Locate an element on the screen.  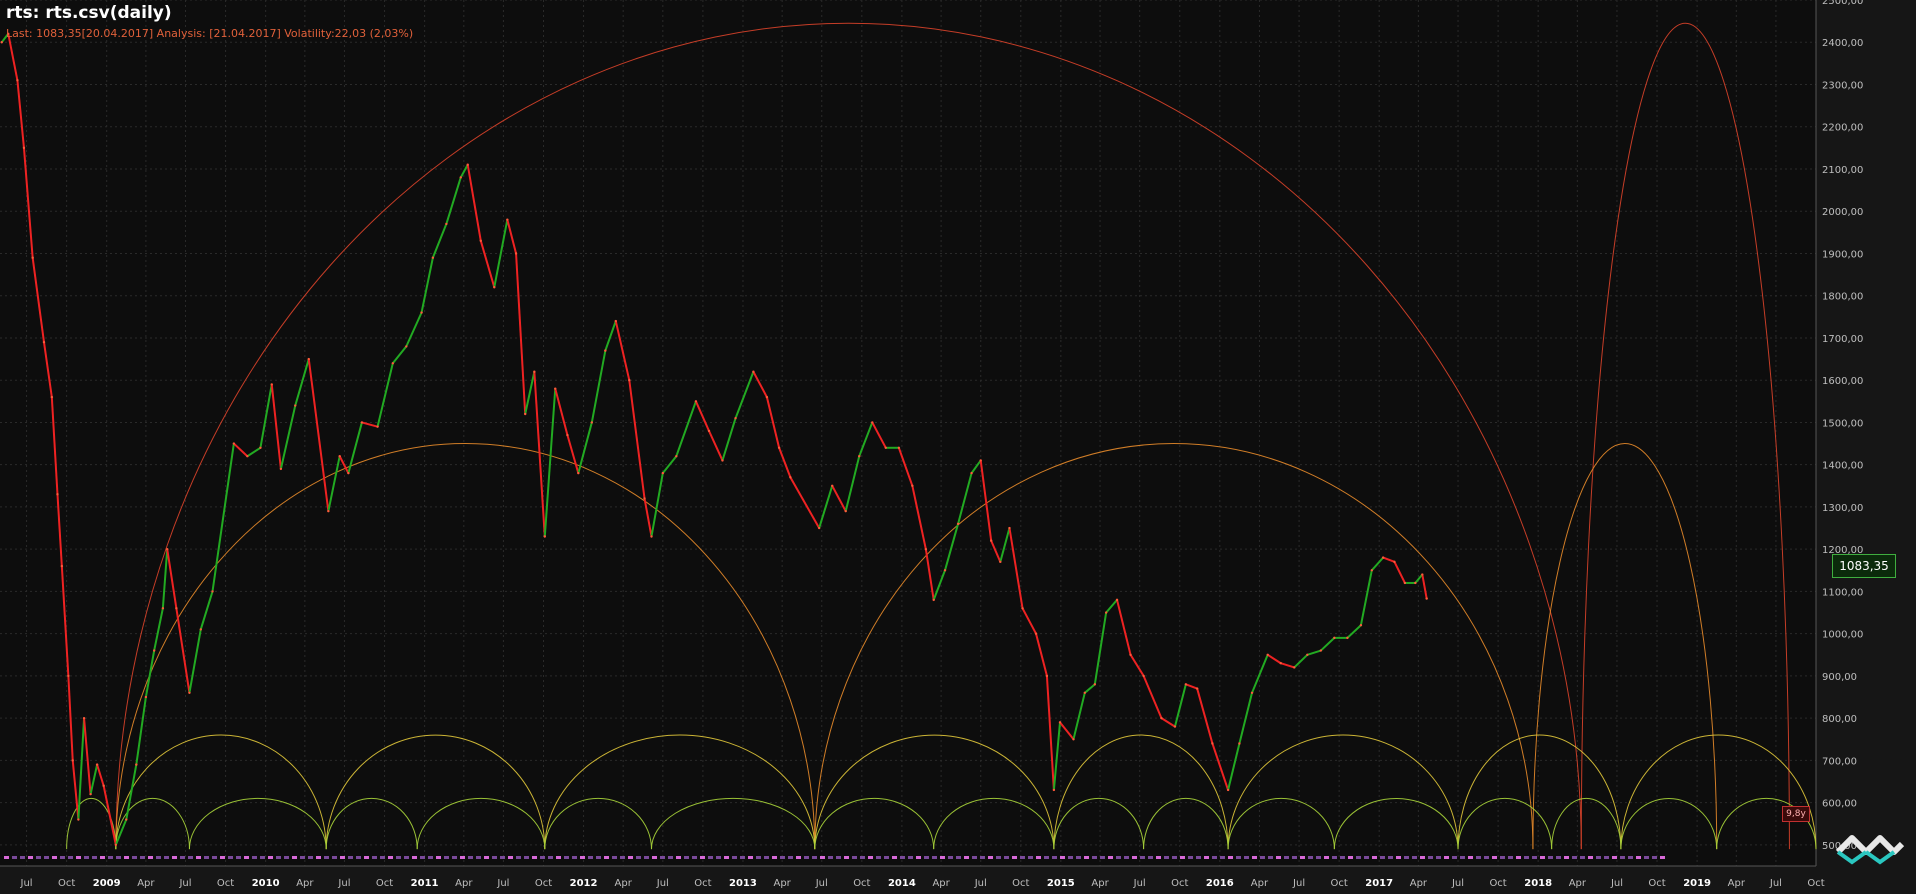
y-tick-label: 1800,00 is located at coordinates (1842, 297).